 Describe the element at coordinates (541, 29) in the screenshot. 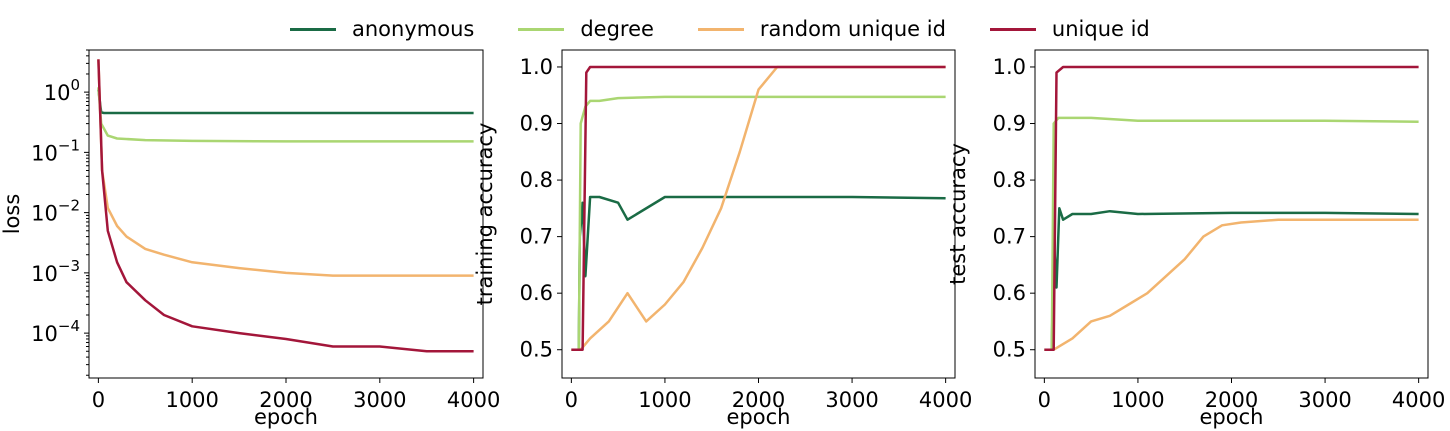

I see `legend-swatch-degree` at that location.